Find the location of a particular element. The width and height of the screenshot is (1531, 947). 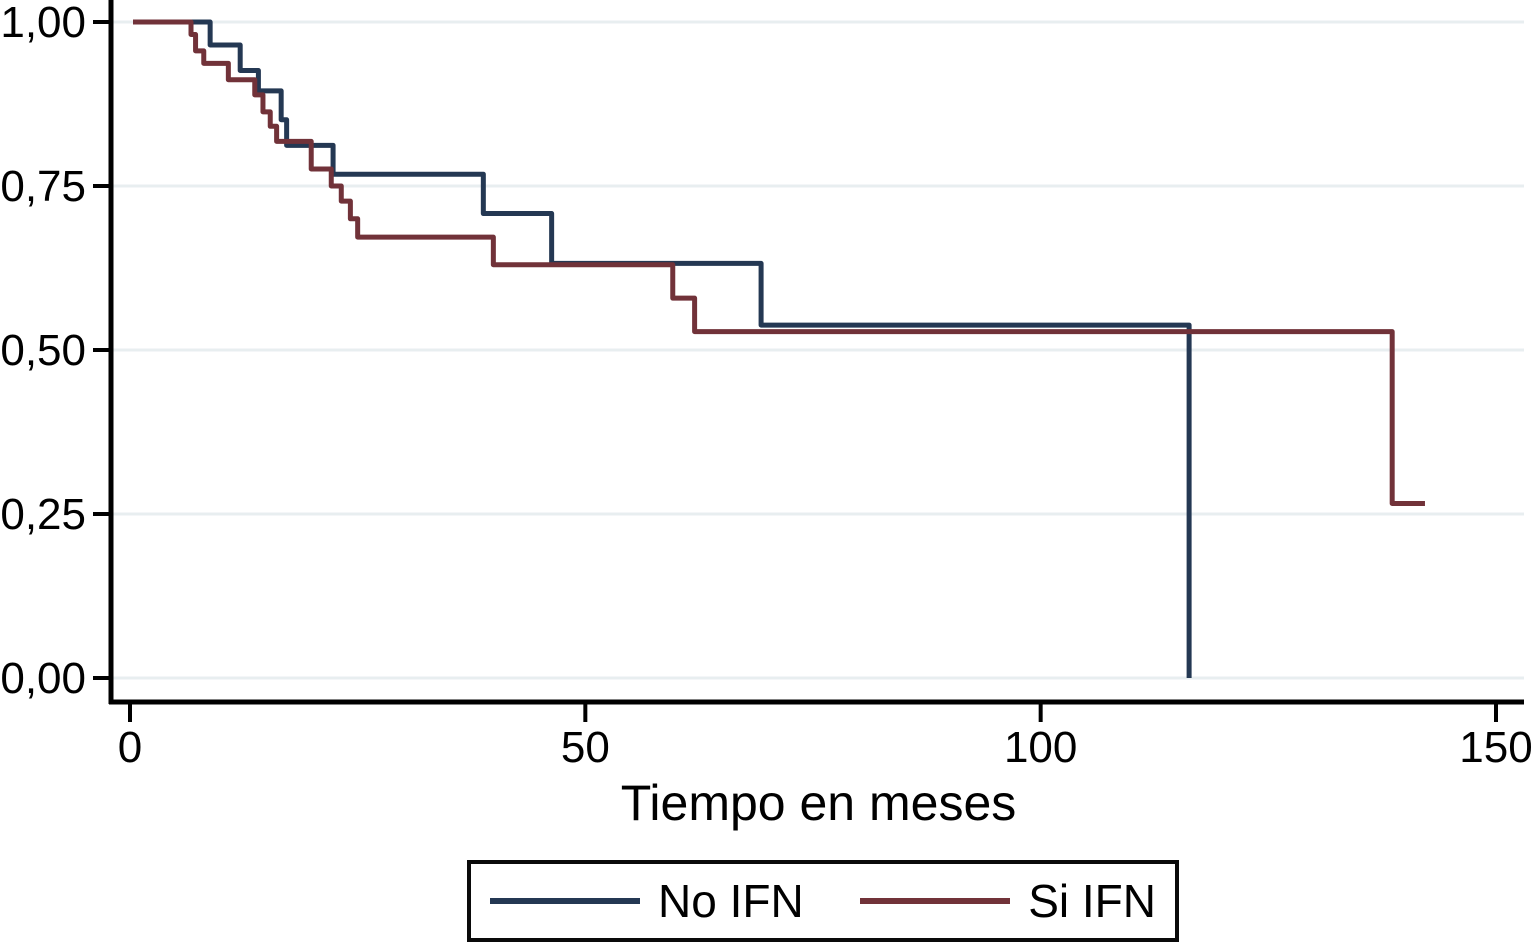

si-ifn-line-swatch-icon is located at coordinates (935, 901).